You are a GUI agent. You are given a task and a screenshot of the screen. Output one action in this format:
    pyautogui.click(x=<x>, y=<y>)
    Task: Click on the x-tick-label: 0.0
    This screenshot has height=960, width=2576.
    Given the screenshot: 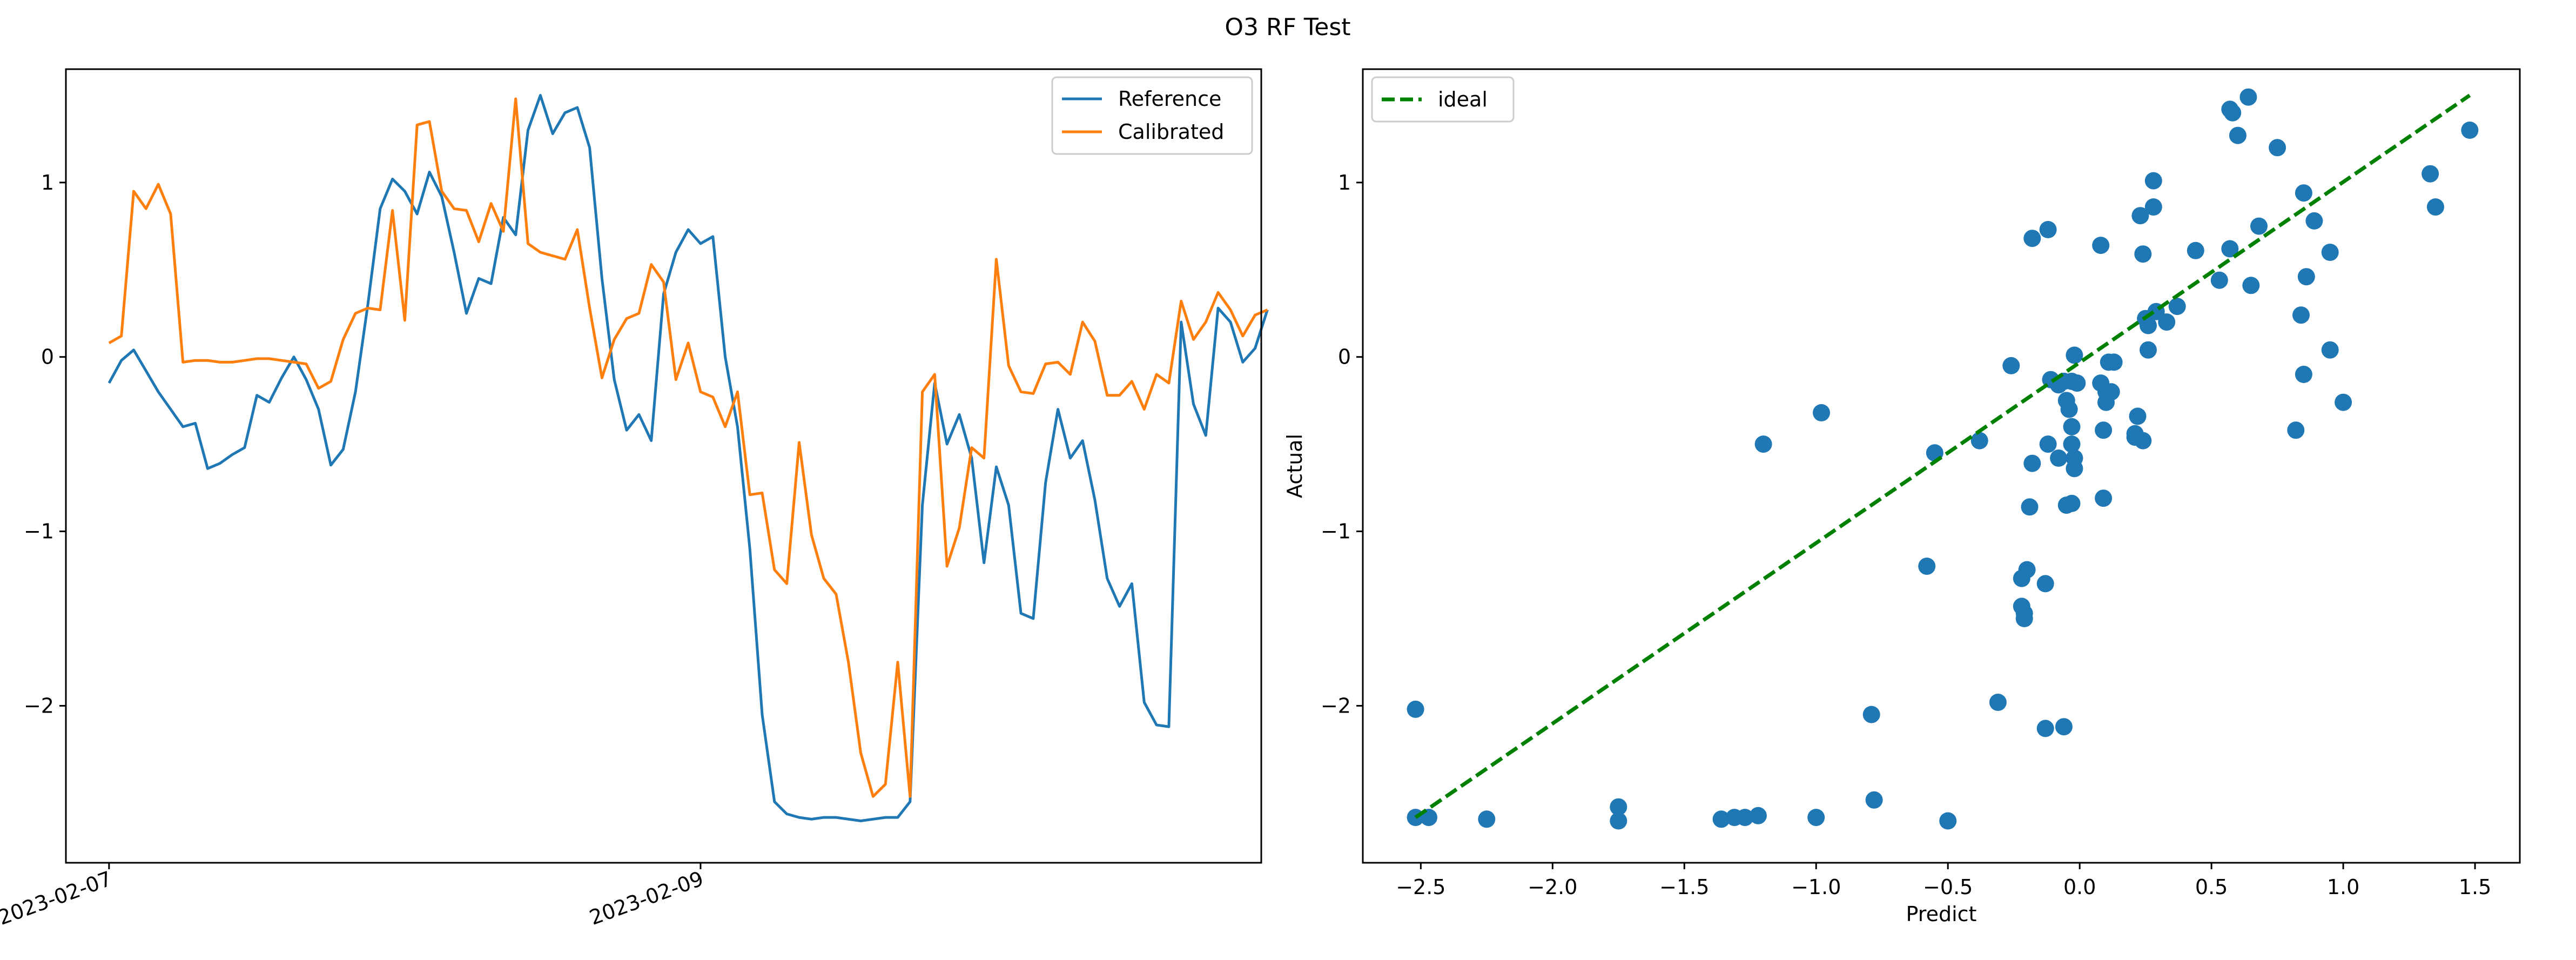 What is the action you would take?
    pyautogui.click(x=2079, y=887)
    